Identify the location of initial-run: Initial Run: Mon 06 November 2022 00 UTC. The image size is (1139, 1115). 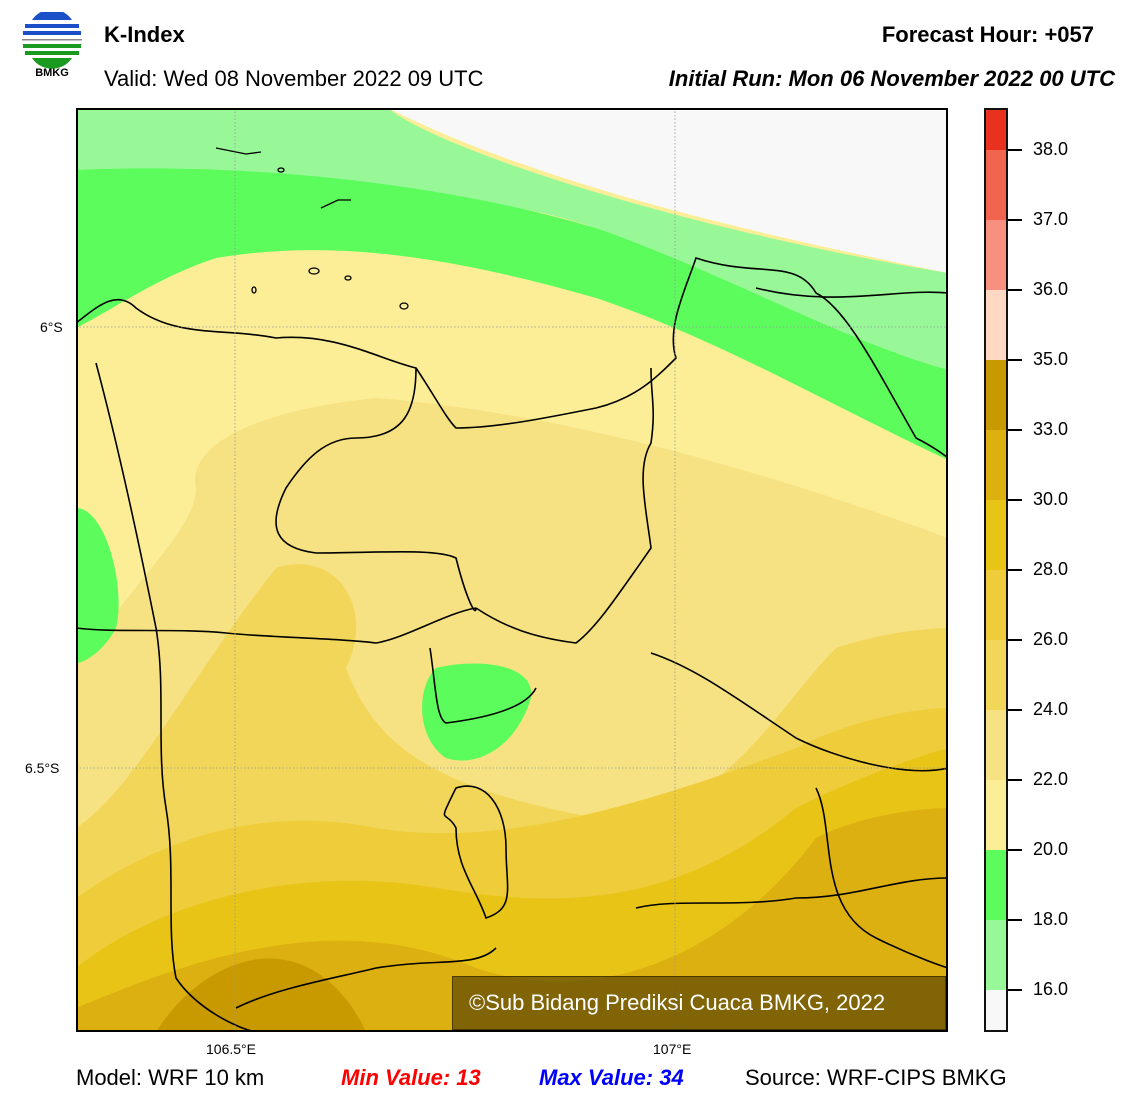
(891, 78).